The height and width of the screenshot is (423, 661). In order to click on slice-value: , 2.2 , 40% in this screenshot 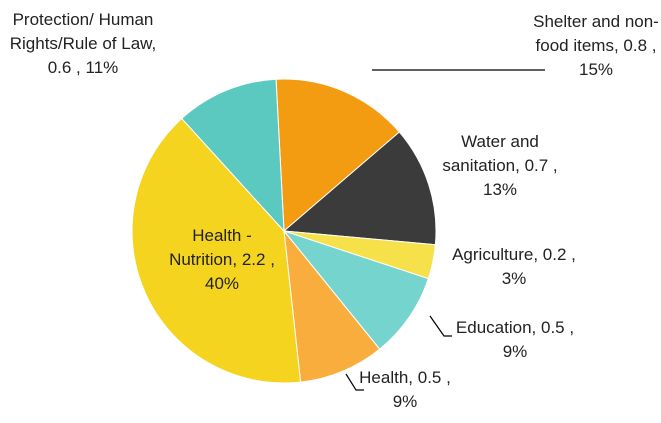, I will do `click(239, 271)`.